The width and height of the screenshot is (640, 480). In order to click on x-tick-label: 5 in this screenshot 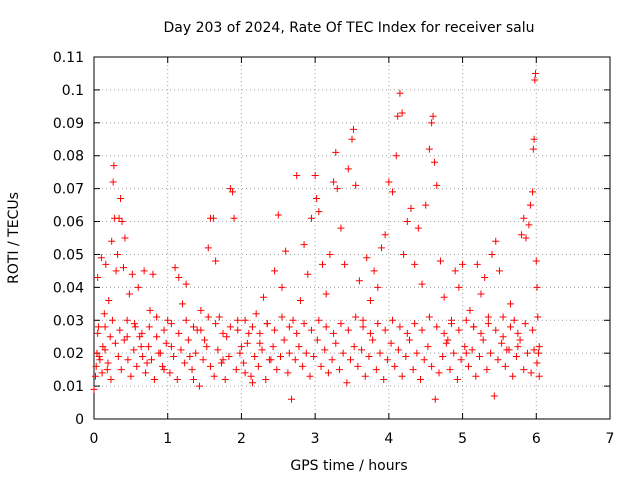, I will do `click(462, 439)`.